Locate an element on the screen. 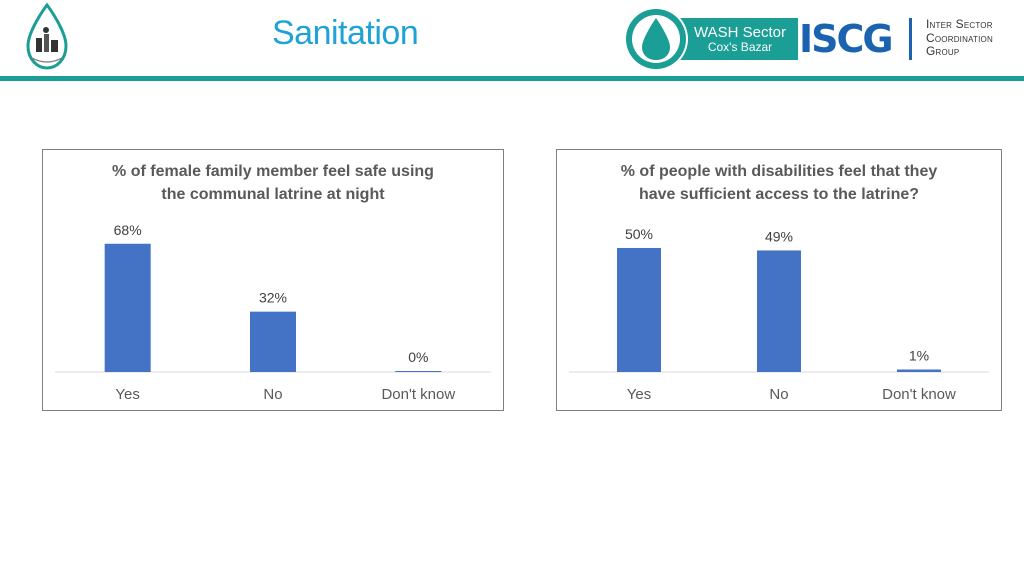  wash-logo-line1: WASH Sector is located at coordinates (740, 32).